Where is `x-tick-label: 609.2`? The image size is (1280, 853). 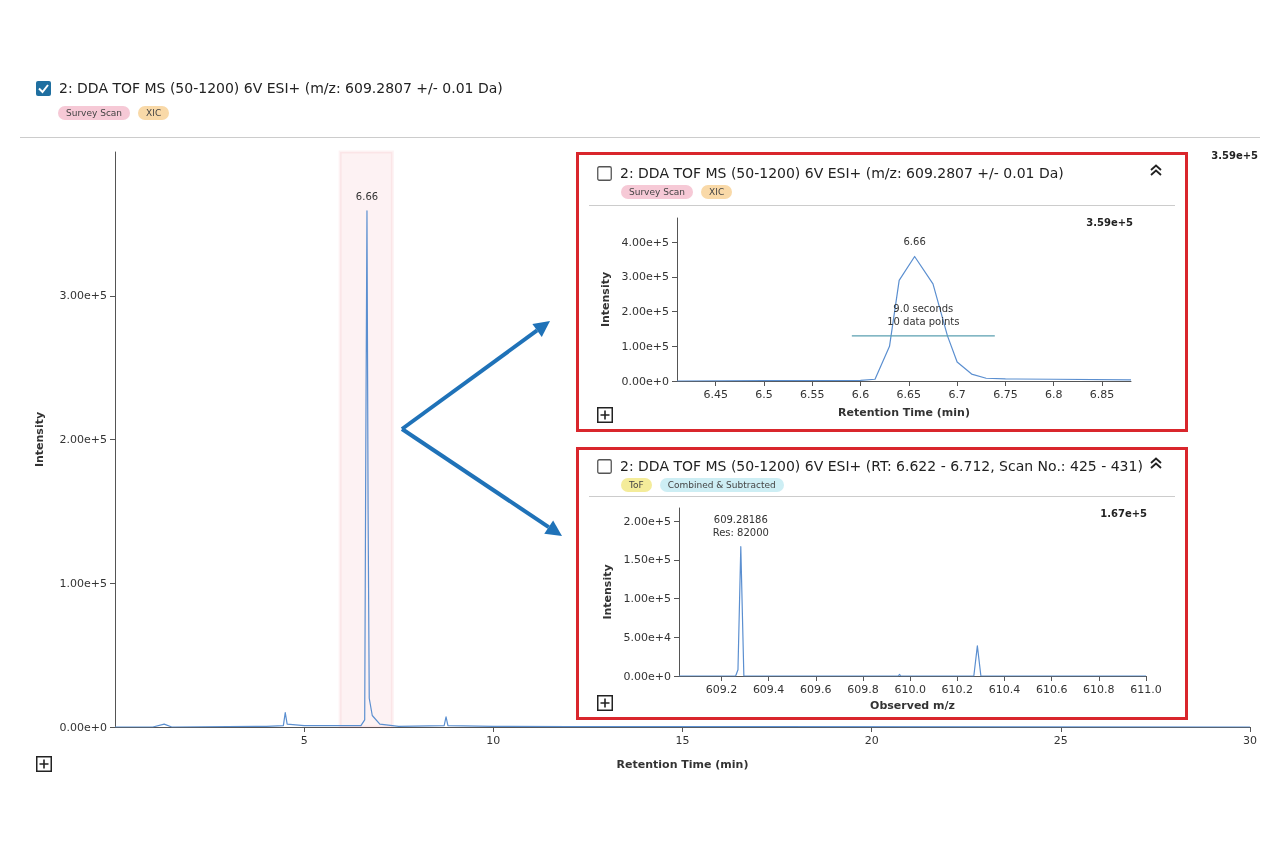
x-tick-label: 609.2 is located at coordinates (721, 689).